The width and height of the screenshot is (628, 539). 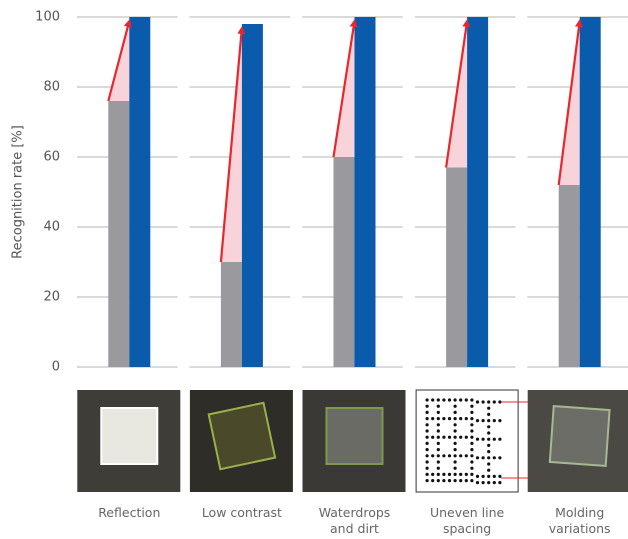 What do you see at coordinates (467, 520) in the screenshot?
I see `x-tick-label: Uneven line spacing` at bounding box center [467, 520].